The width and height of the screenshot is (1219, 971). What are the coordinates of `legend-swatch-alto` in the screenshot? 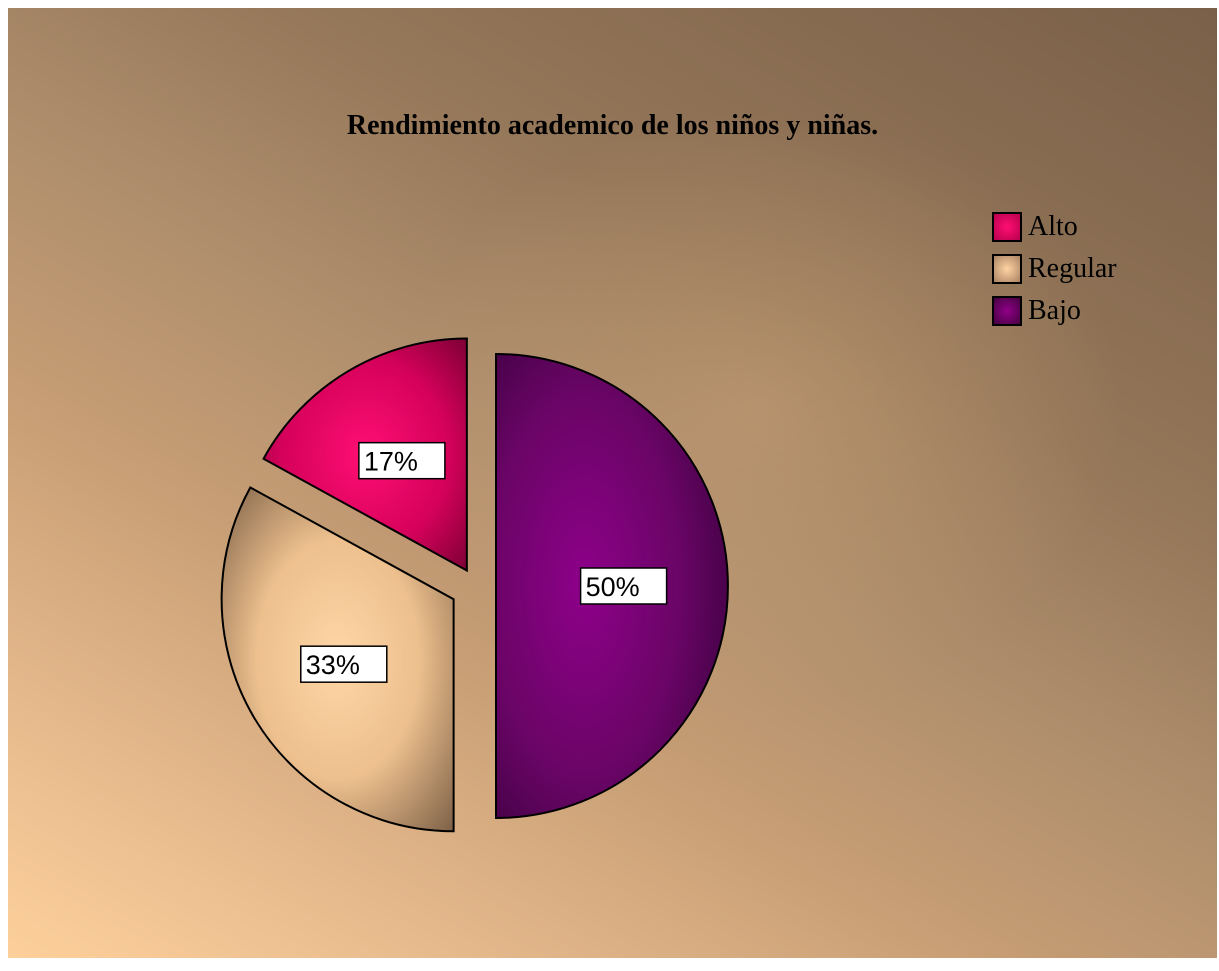 It's located at (1007, 227).